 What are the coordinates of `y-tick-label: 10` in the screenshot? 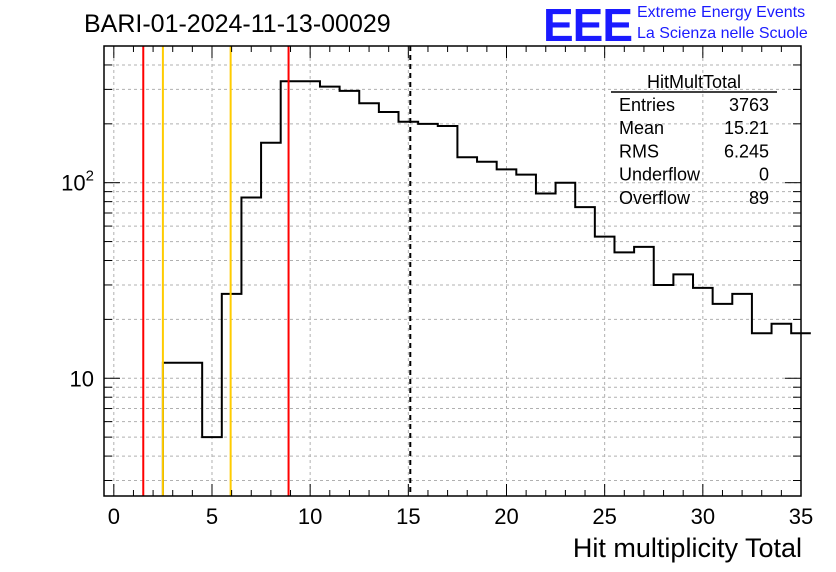 It's located at (82, 378).